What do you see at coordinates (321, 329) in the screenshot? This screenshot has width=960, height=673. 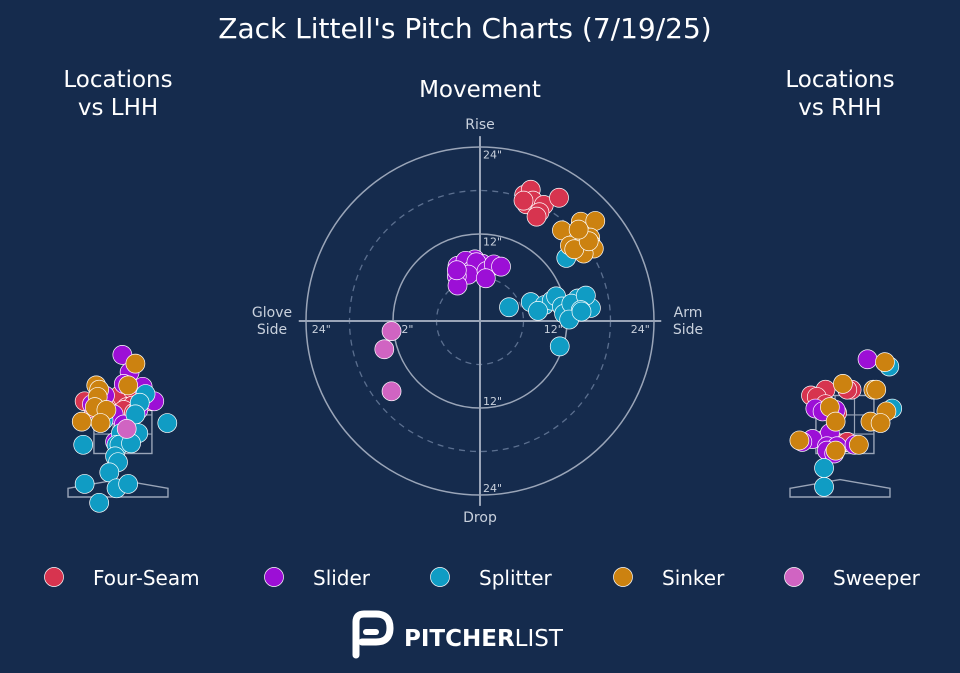 I see `ring-label-left-24: 24"` at bounding box center [321, 329].